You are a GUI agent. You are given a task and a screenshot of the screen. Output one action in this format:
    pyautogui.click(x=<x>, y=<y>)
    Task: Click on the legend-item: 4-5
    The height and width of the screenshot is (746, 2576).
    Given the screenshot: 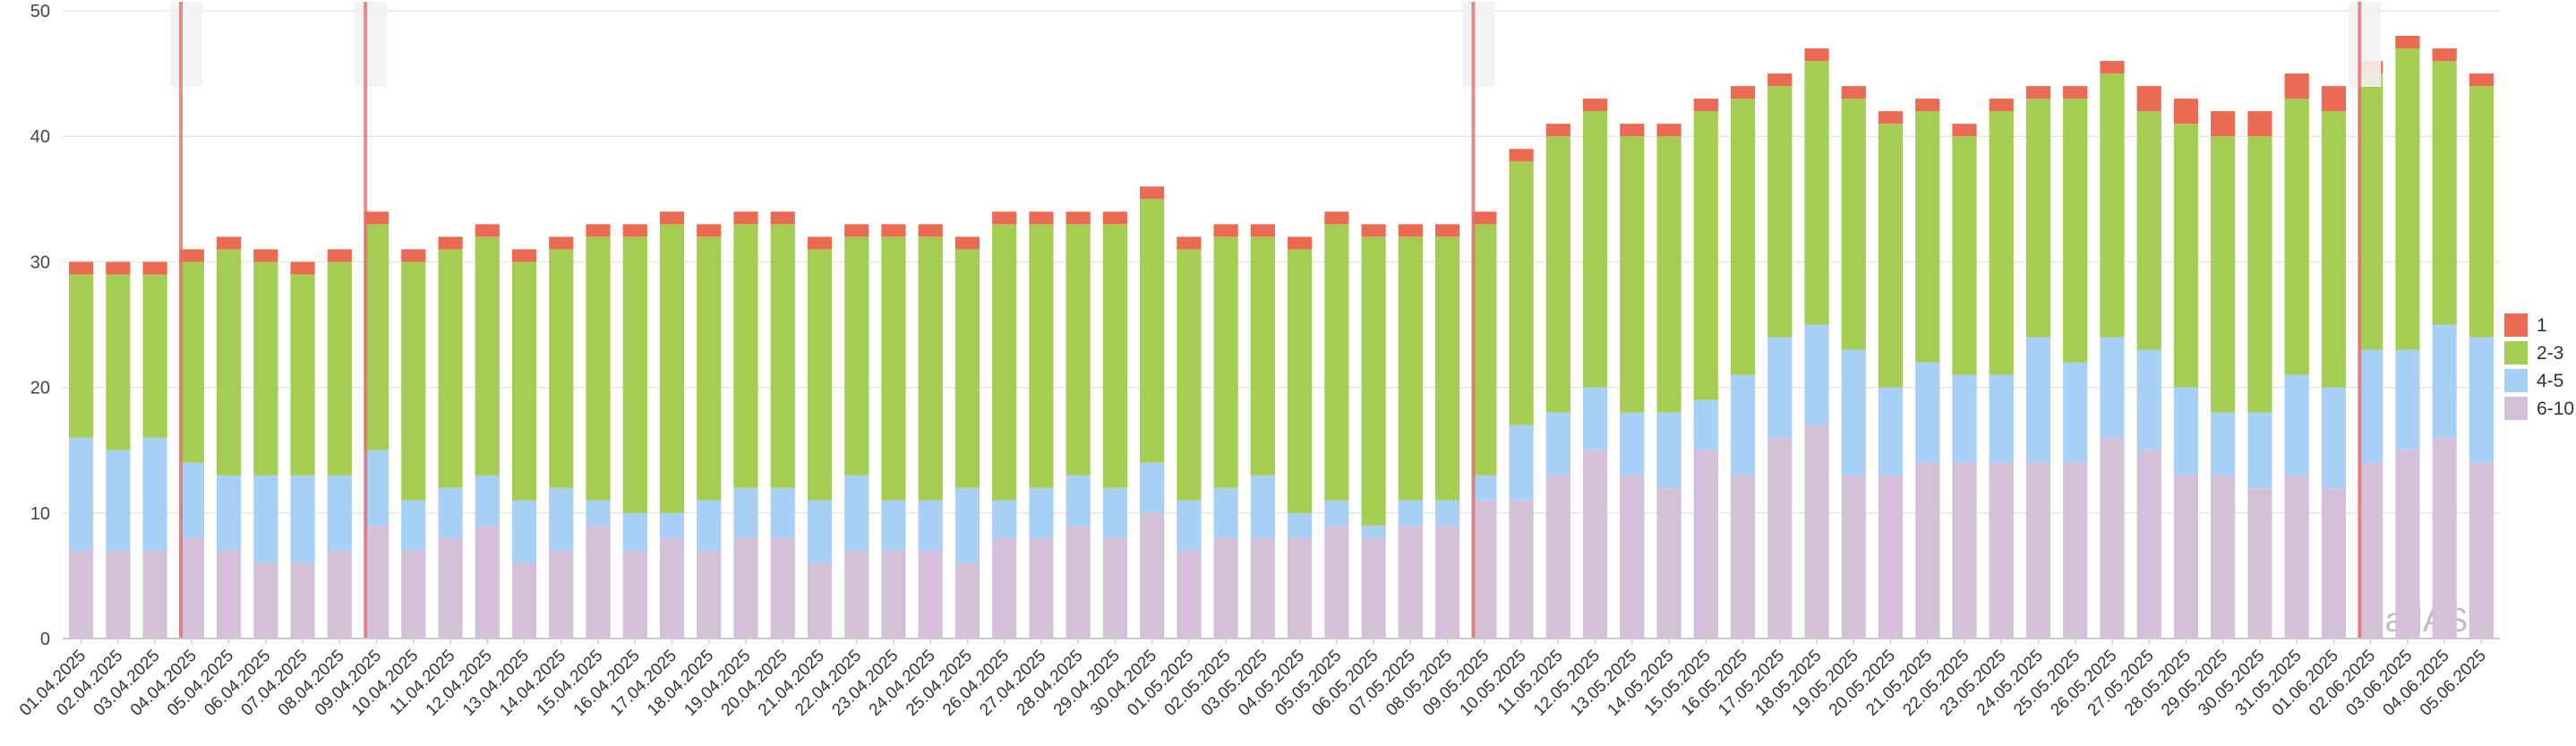 What is the action you would take?
    pyautogui.click(x=2533, y=380)
    